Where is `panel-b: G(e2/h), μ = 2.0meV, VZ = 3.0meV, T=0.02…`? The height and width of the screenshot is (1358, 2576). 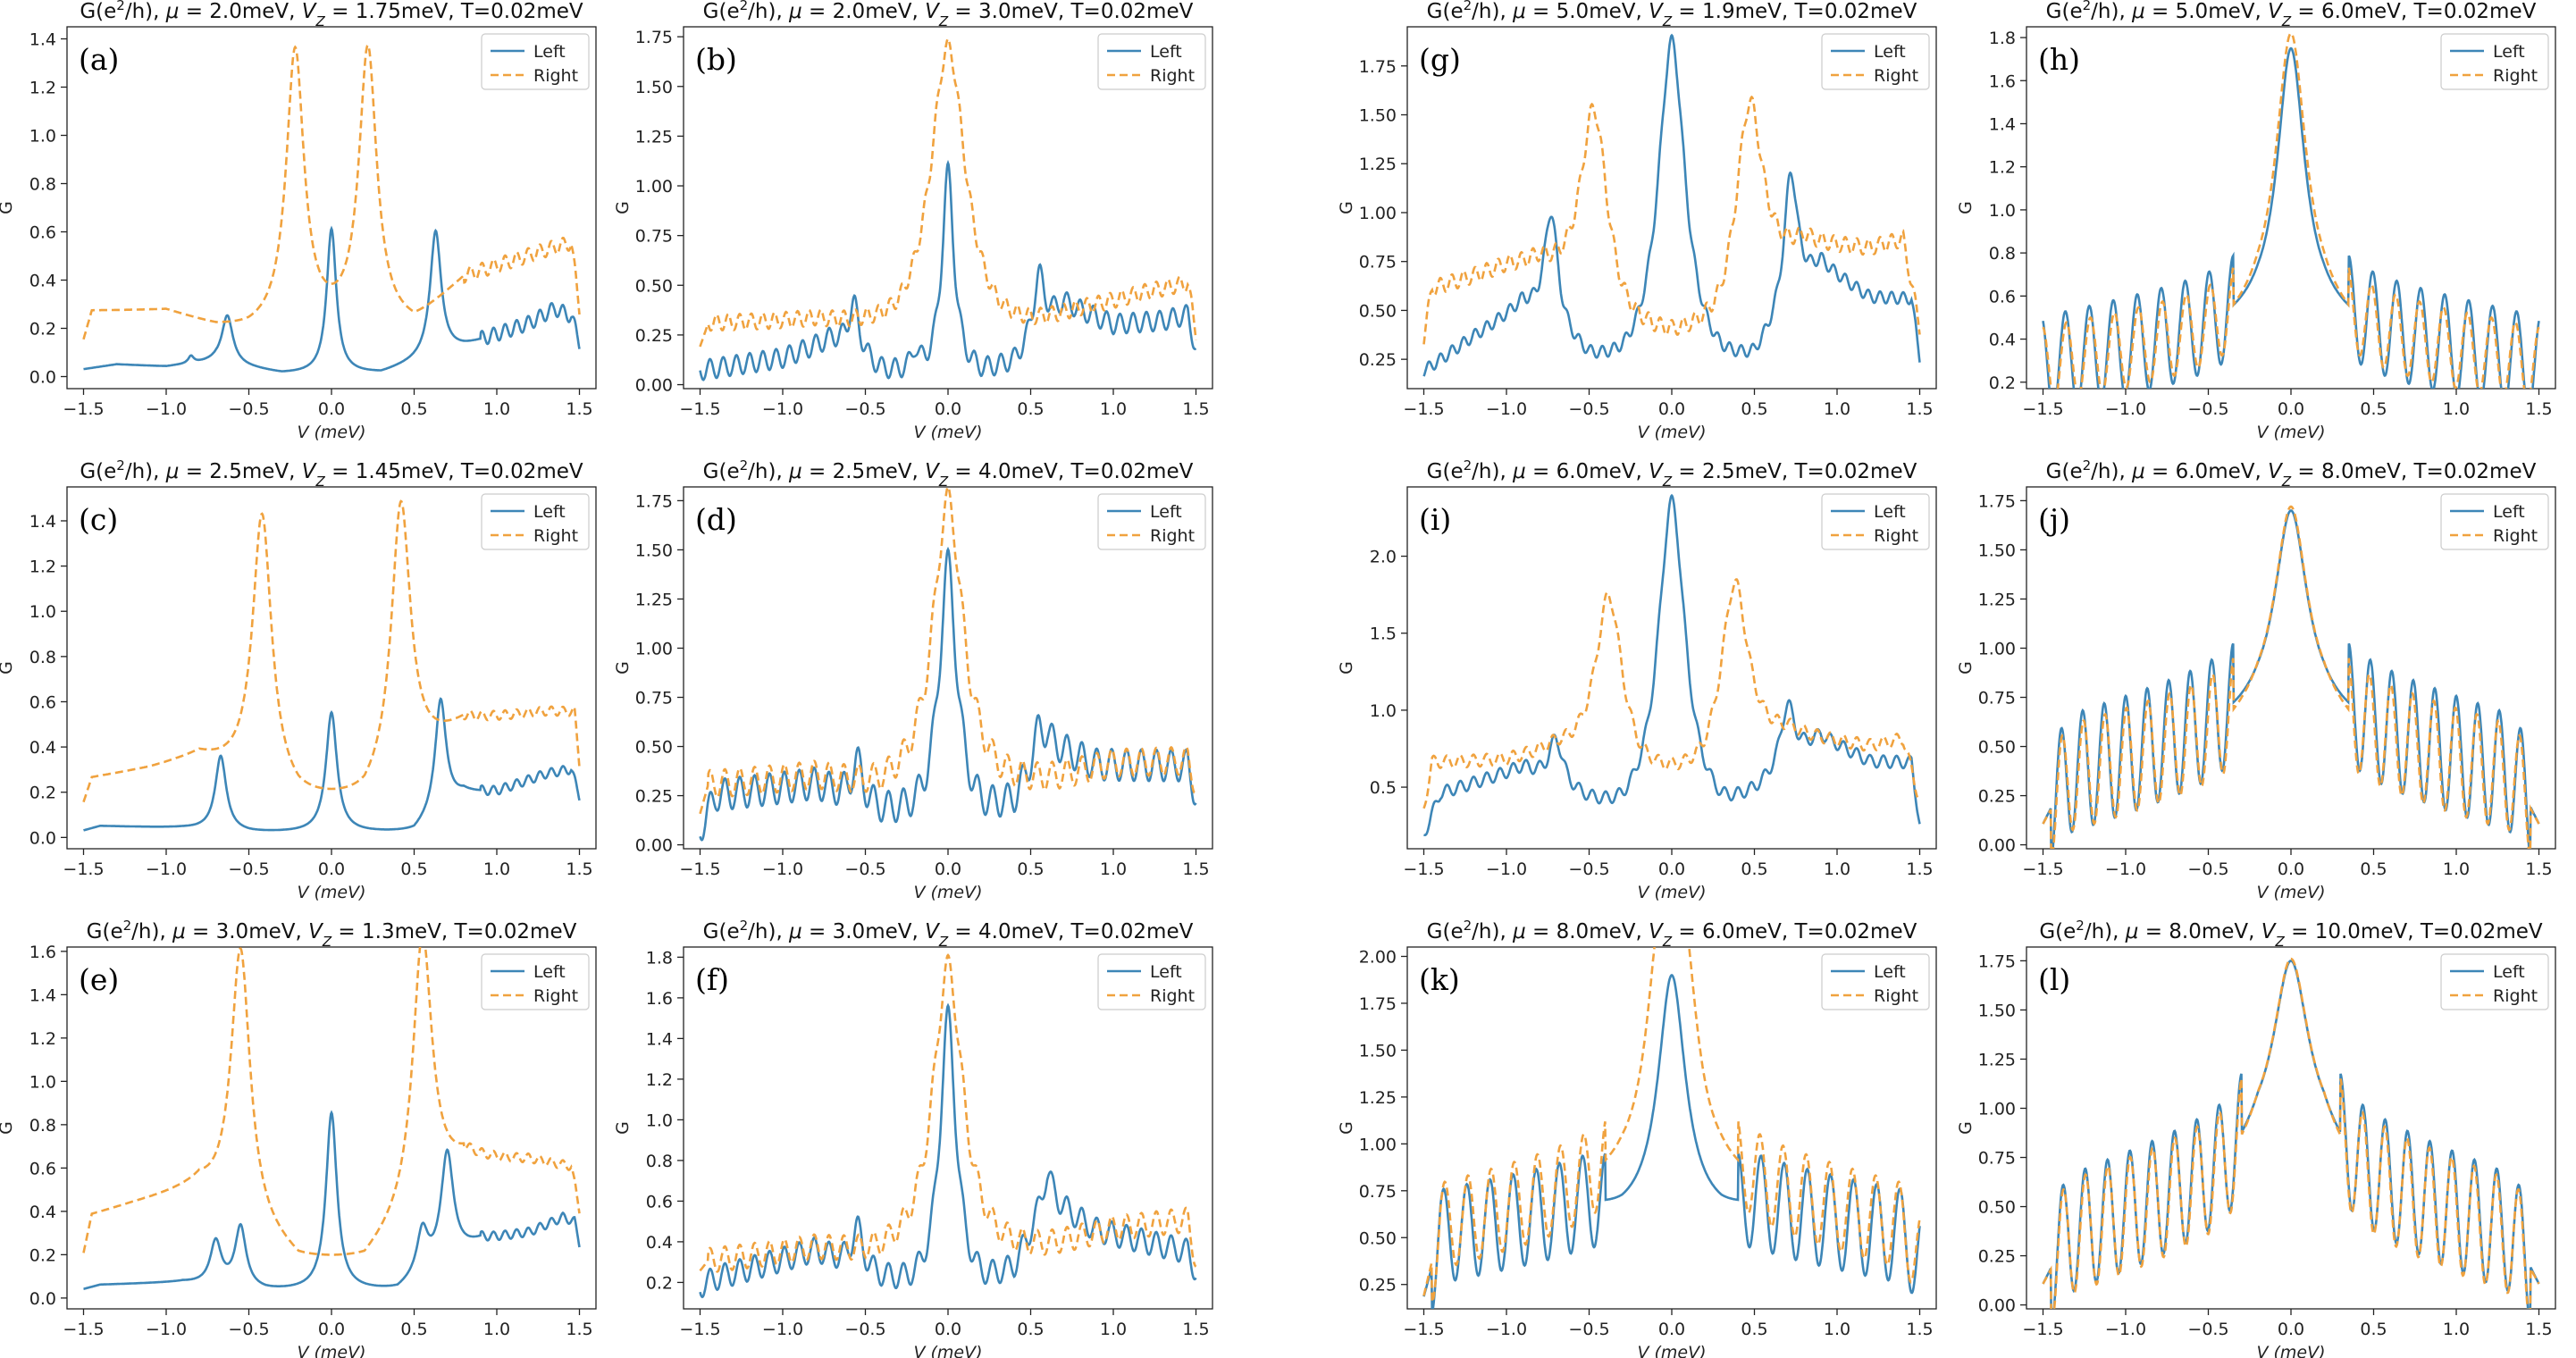 panel-b: G(e2/h), μ = 2.0meV, VZ = 3.0meV, T=0.02… is located at coordinates (913, 221).